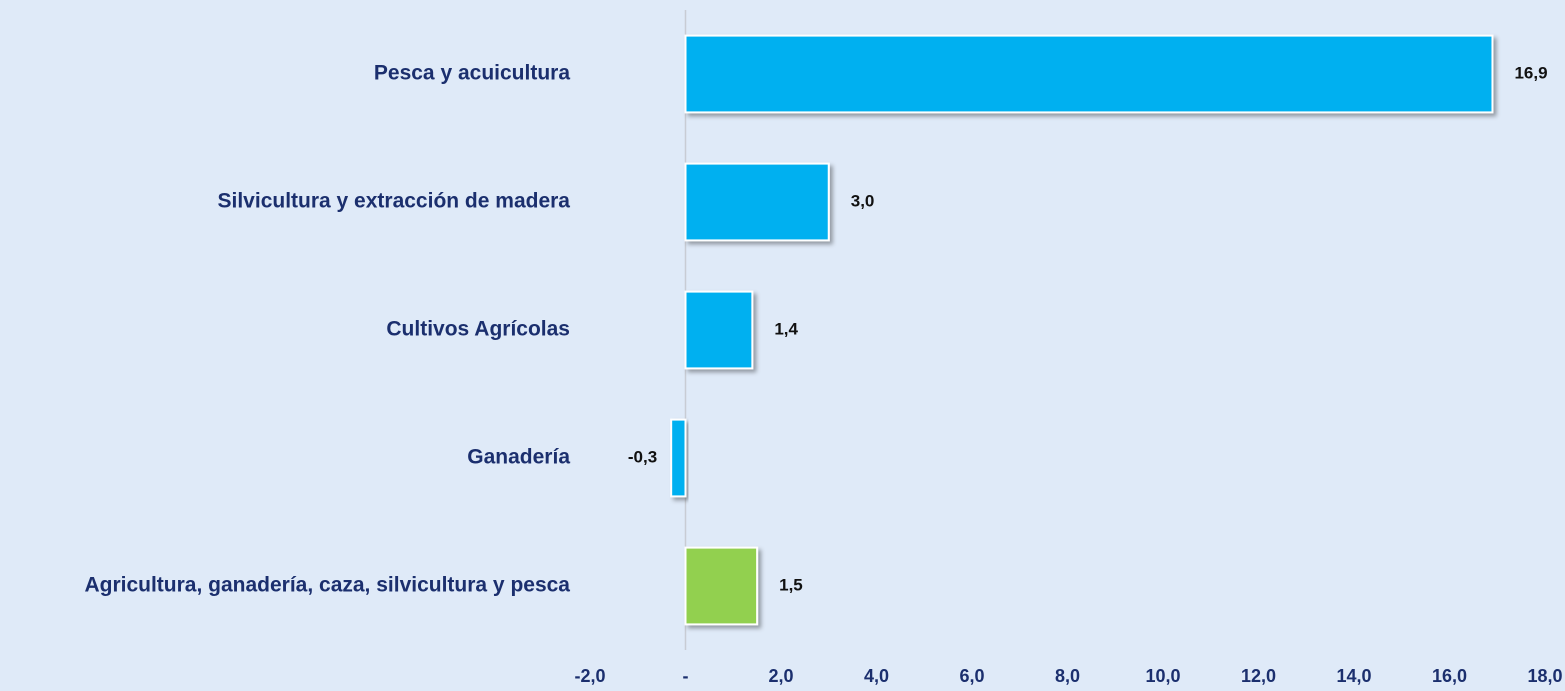  What do you see at coordinates (394, 201) in the screenshot?
I see `category-label: Silvicultura y extracción de madera` at bounding box center [394, 201].